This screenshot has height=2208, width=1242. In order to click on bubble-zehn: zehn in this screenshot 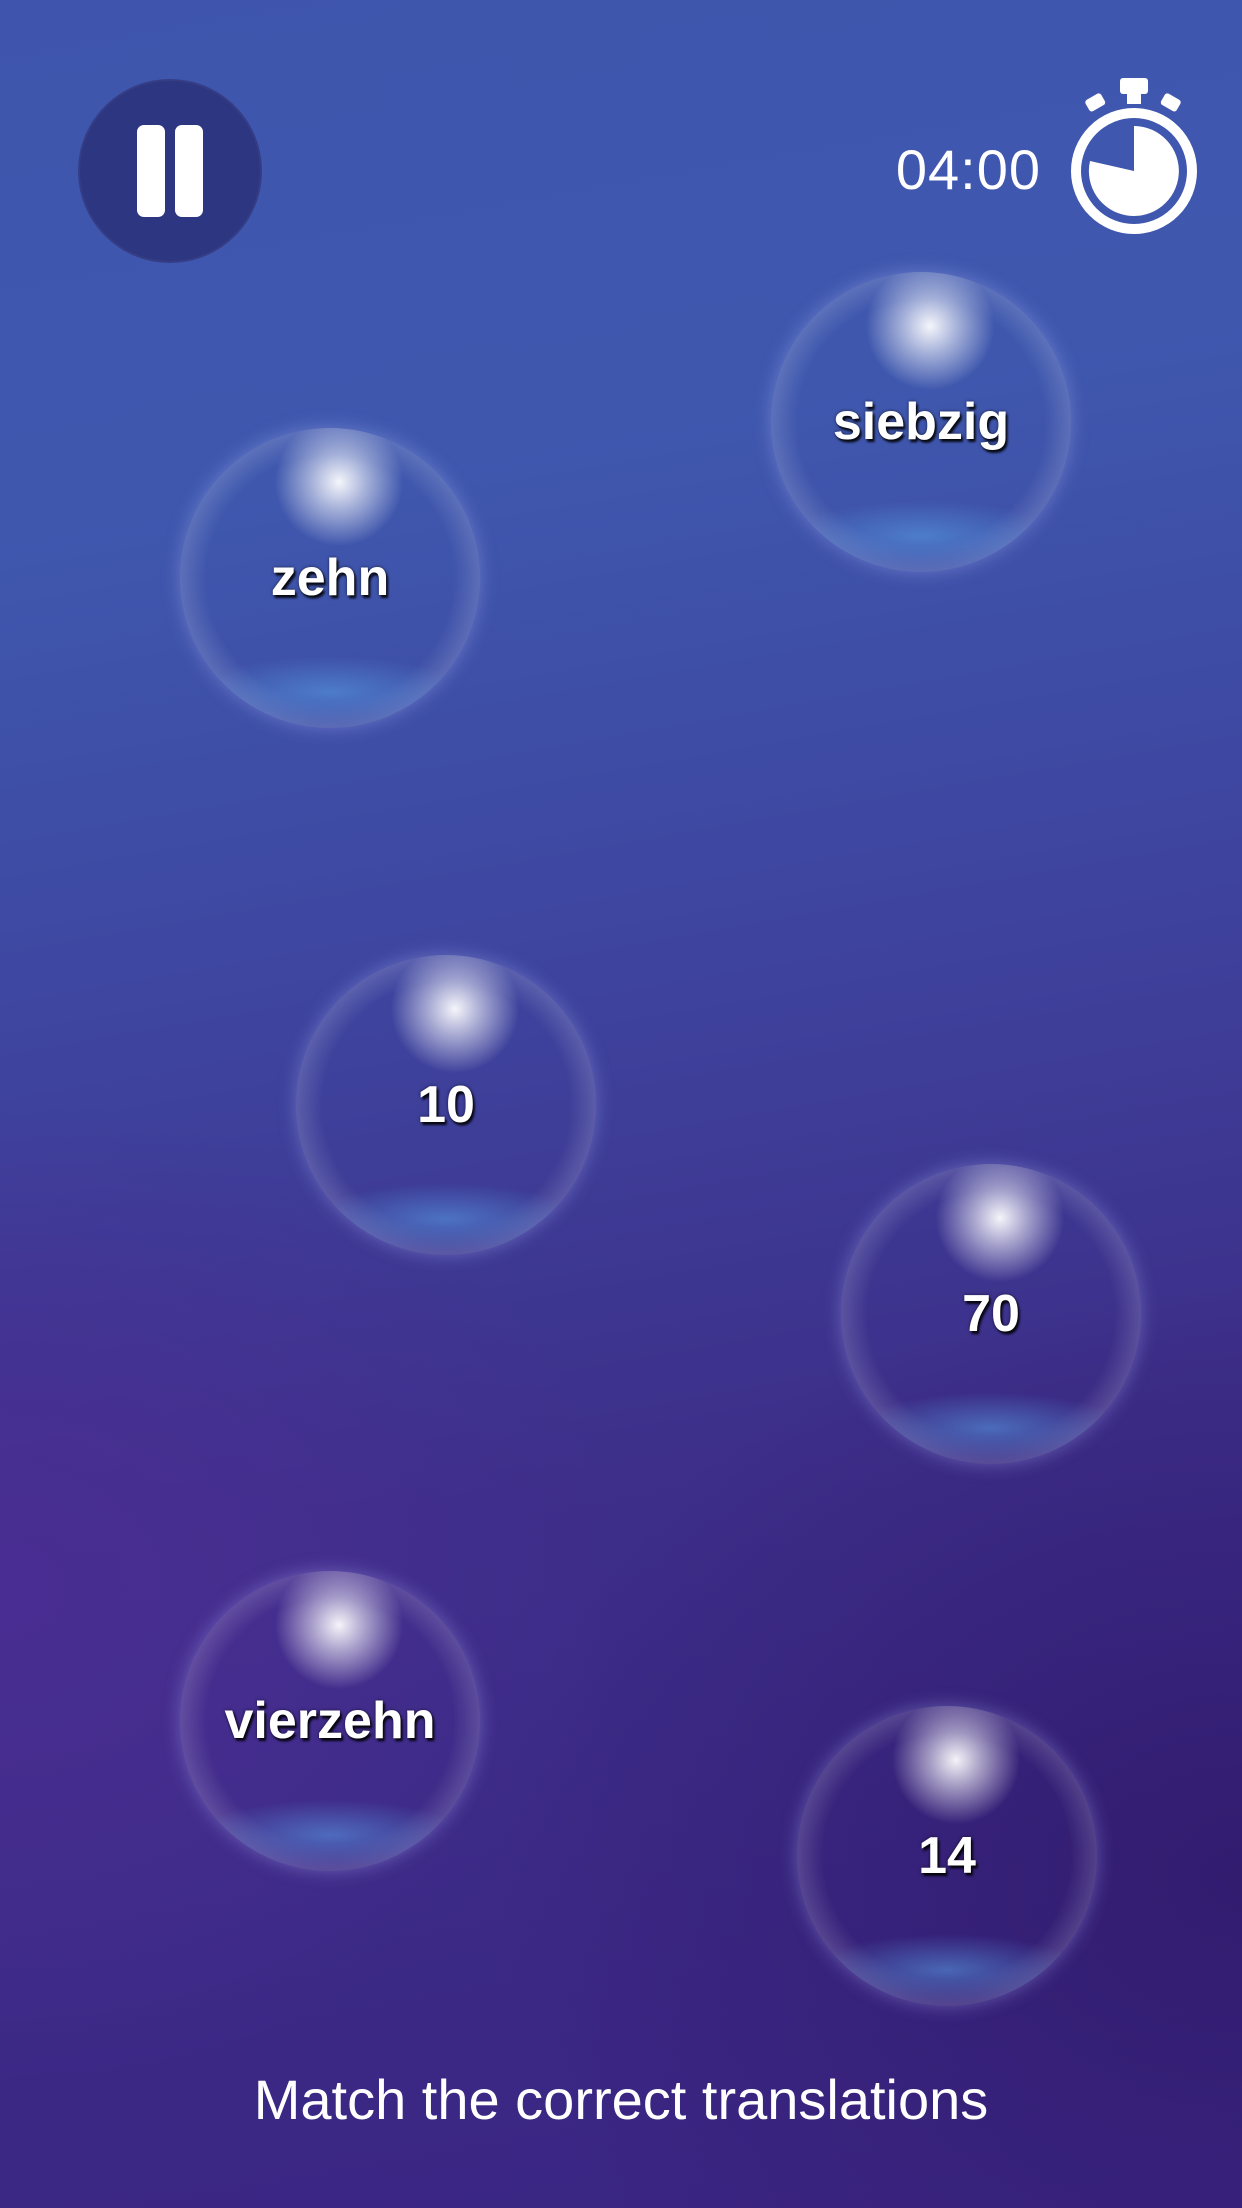, I will do `click(330, 578)`.